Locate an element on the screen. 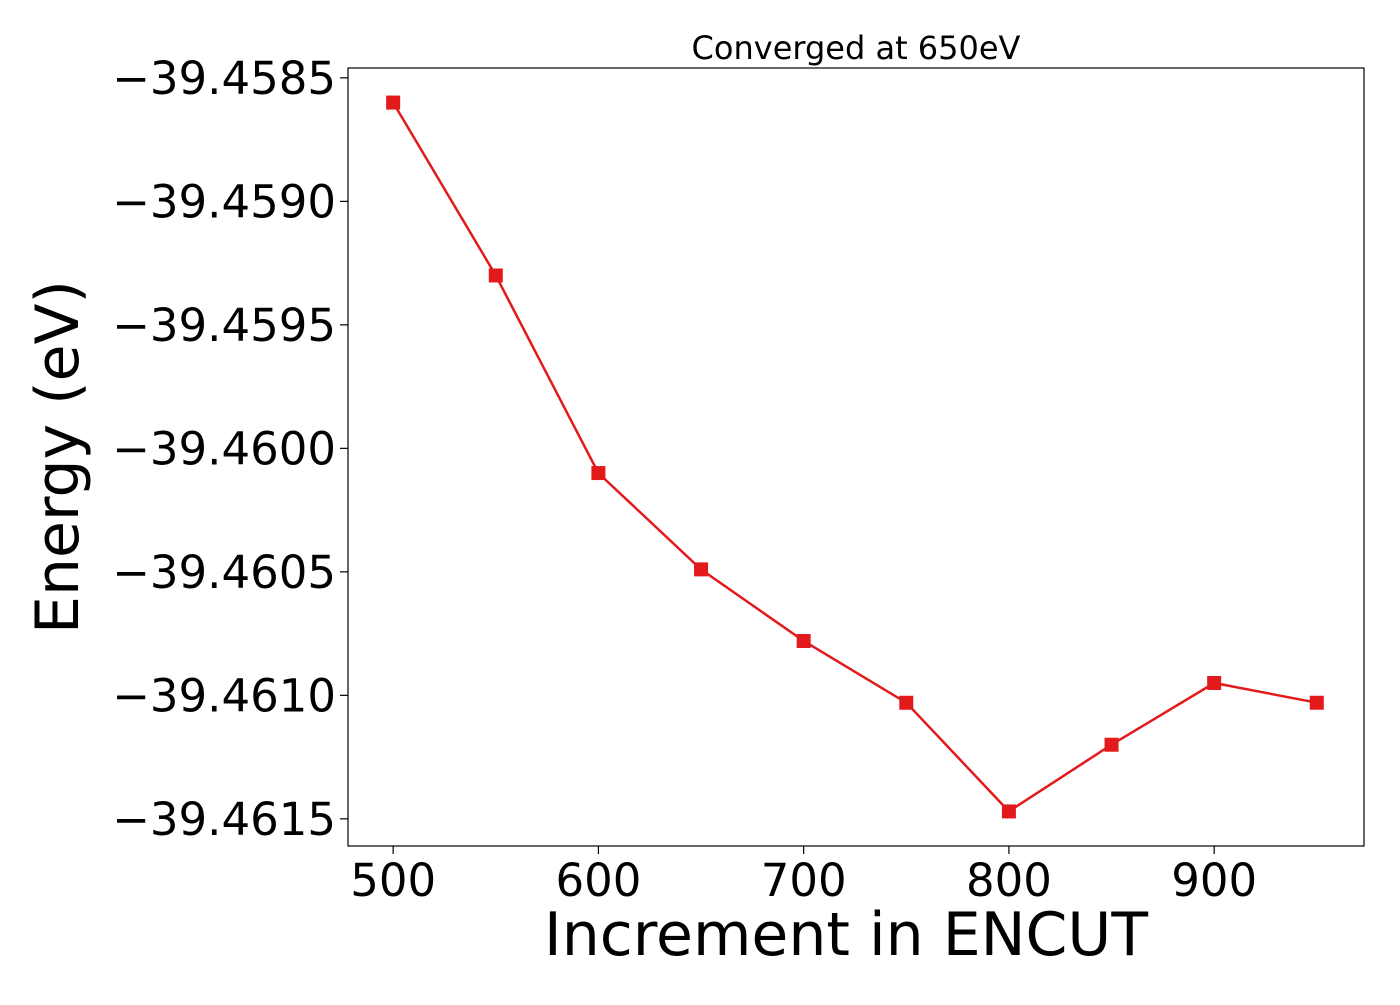  x-tick-label: 600 is located at coordinates (598, 880).